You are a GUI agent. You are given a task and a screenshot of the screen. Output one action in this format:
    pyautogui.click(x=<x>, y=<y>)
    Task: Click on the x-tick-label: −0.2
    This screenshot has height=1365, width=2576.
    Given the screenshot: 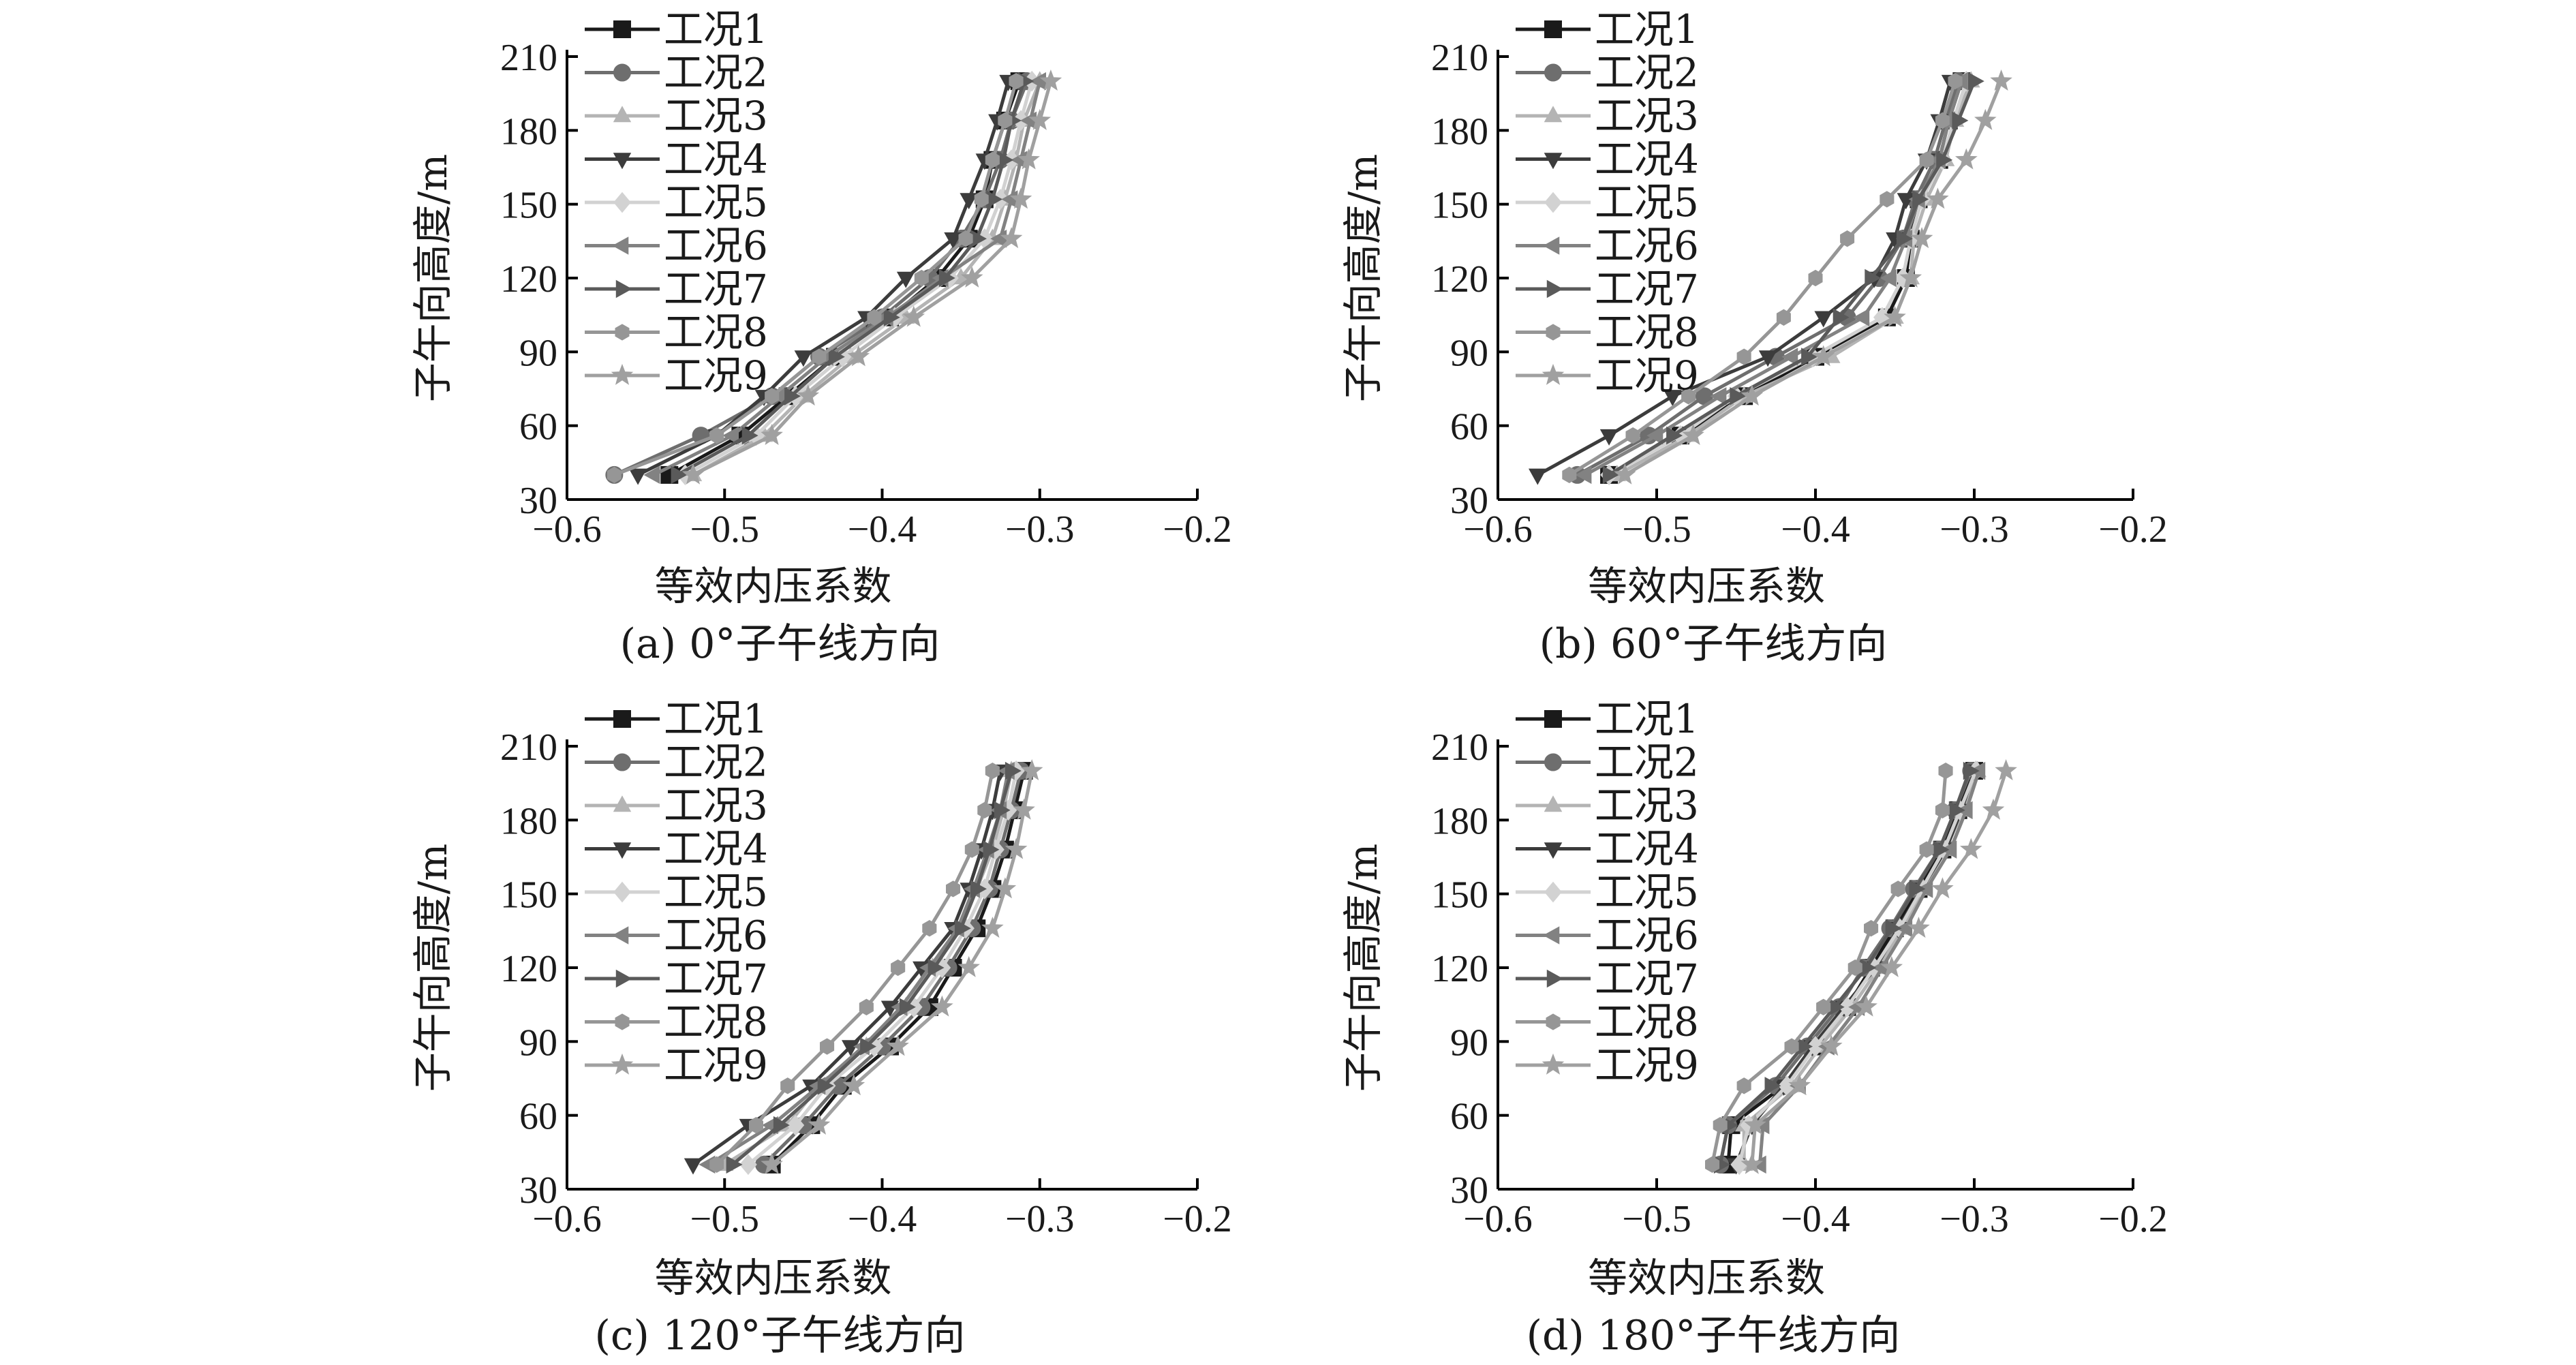 What is the action you would take?
    pyautogui.click(x=1197, y=529)
    